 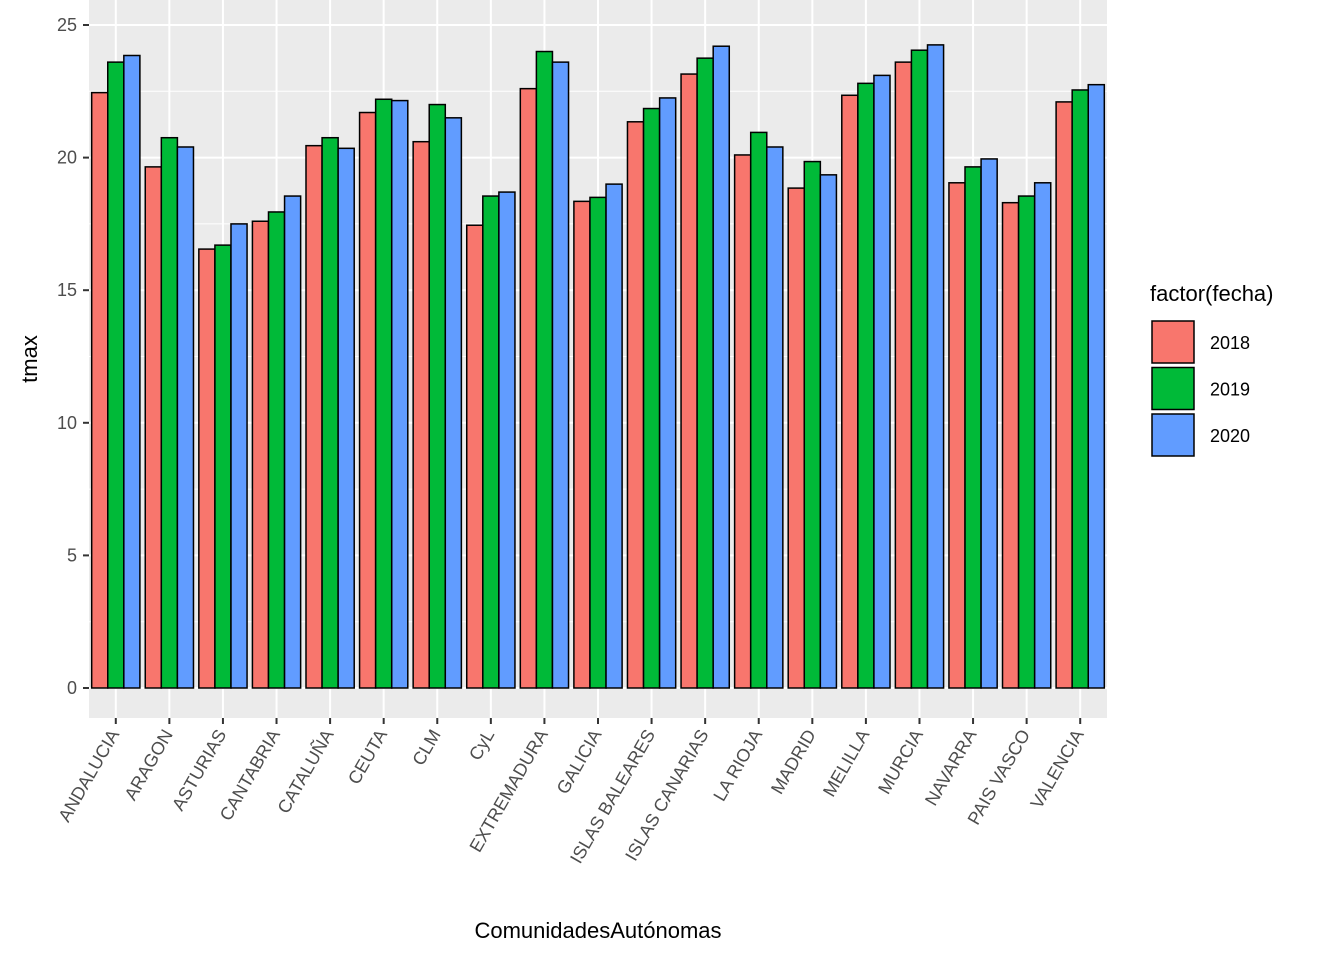 What do you see at coordinates (481, 745) in the screenshot?
I see `x-tick-label: CyL` at bounding box center [481, 745].